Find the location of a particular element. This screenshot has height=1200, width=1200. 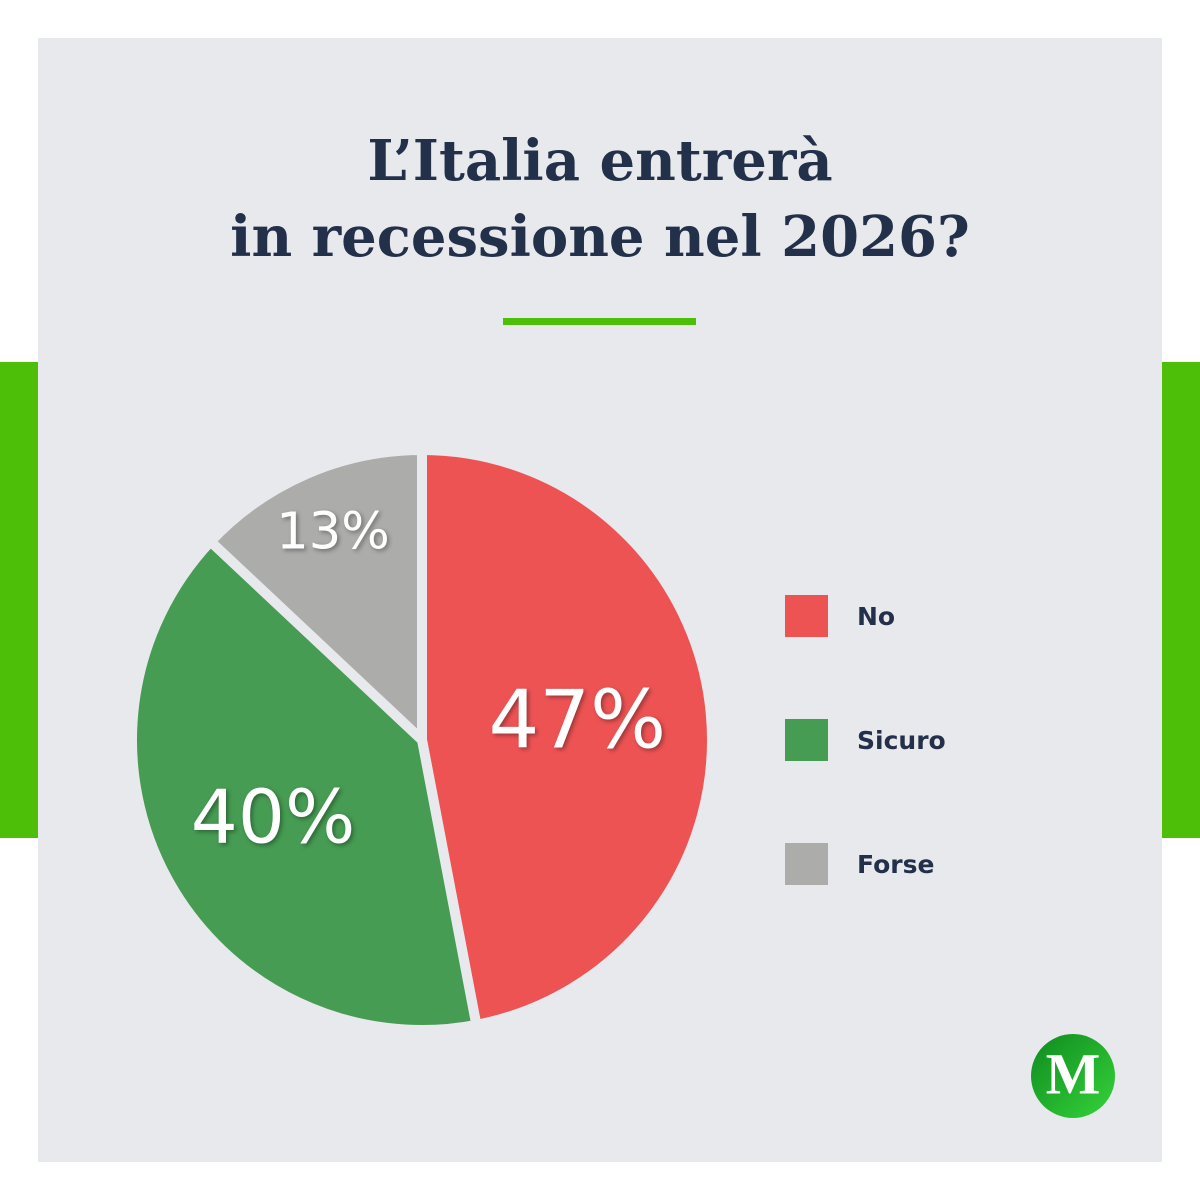

logo: M is located at coordinates (1073, 1073).